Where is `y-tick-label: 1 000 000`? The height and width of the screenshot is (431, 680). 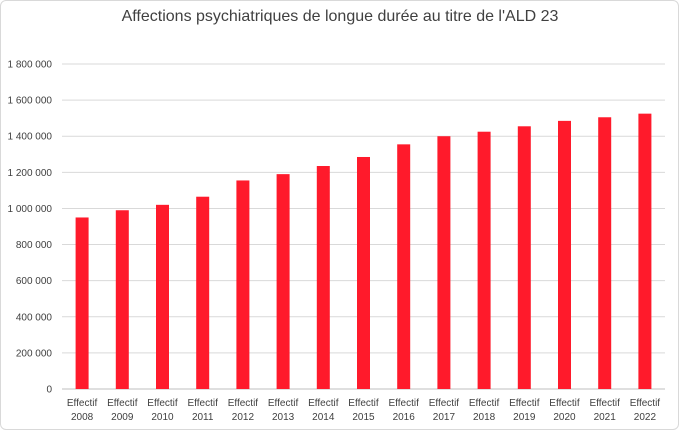
y-tick-label: 1 000 000 is located at coordinates (30, 209).